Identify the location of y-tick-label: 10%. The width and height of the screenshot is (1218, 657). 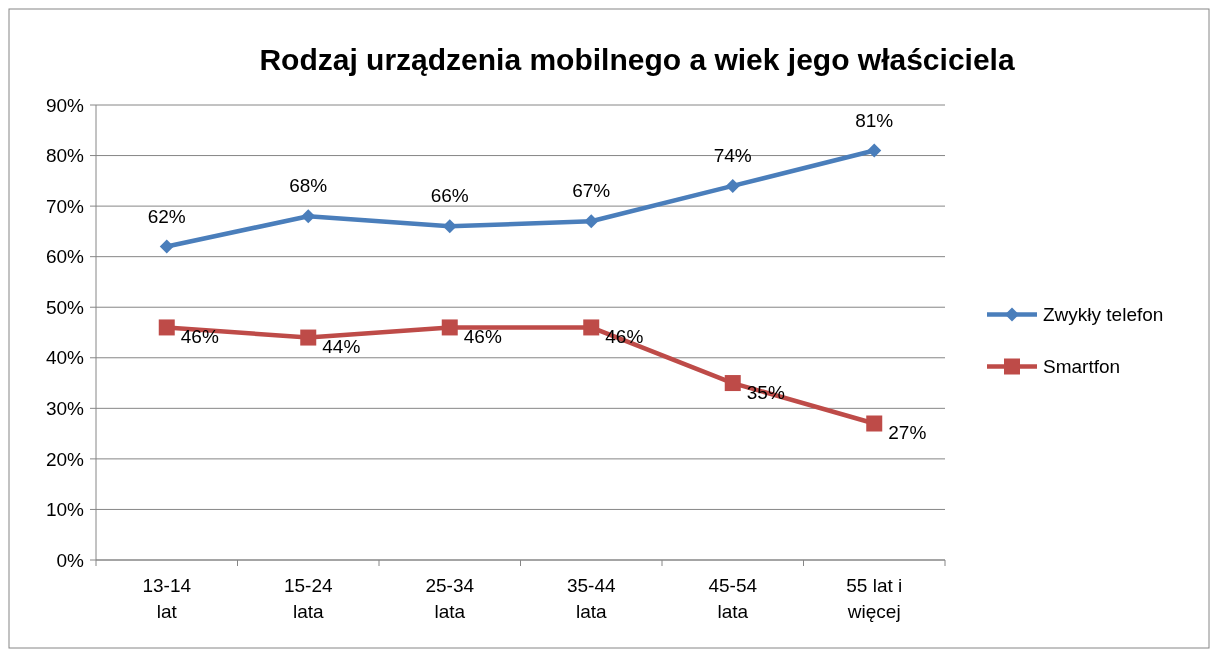
(65, 510).